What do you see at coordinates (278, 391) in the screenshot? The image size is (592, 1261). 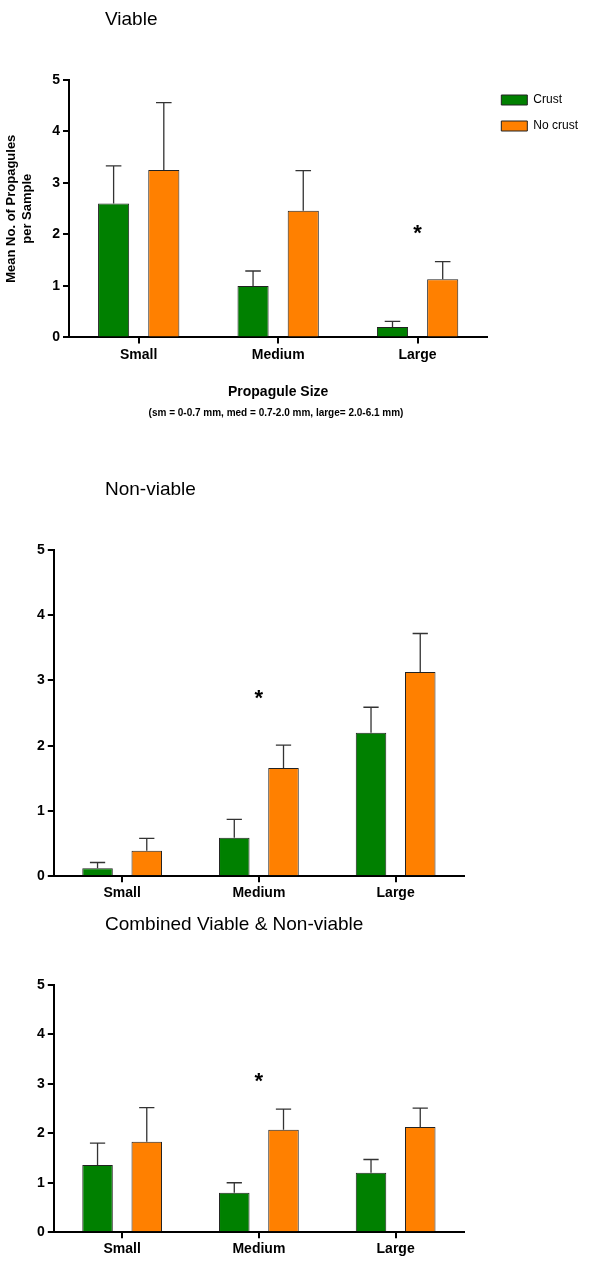 I see `x-axis-title: Propagule Size` at bounding box center [278, 391].